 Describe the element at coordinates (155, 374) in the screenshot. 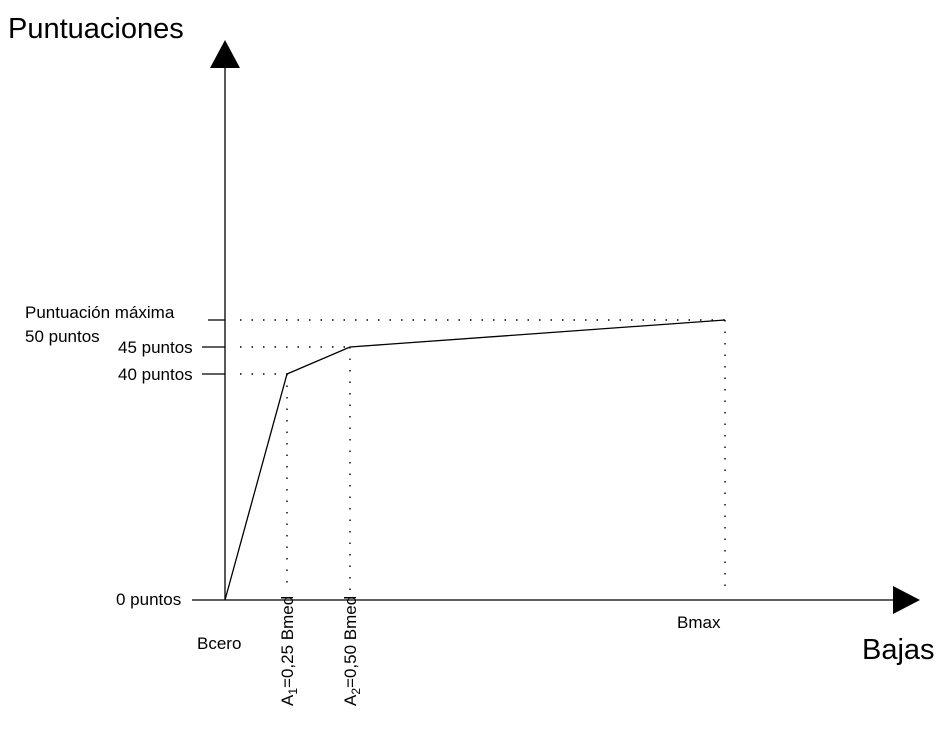

I see `y-label-40: 40 puntos` at that location.